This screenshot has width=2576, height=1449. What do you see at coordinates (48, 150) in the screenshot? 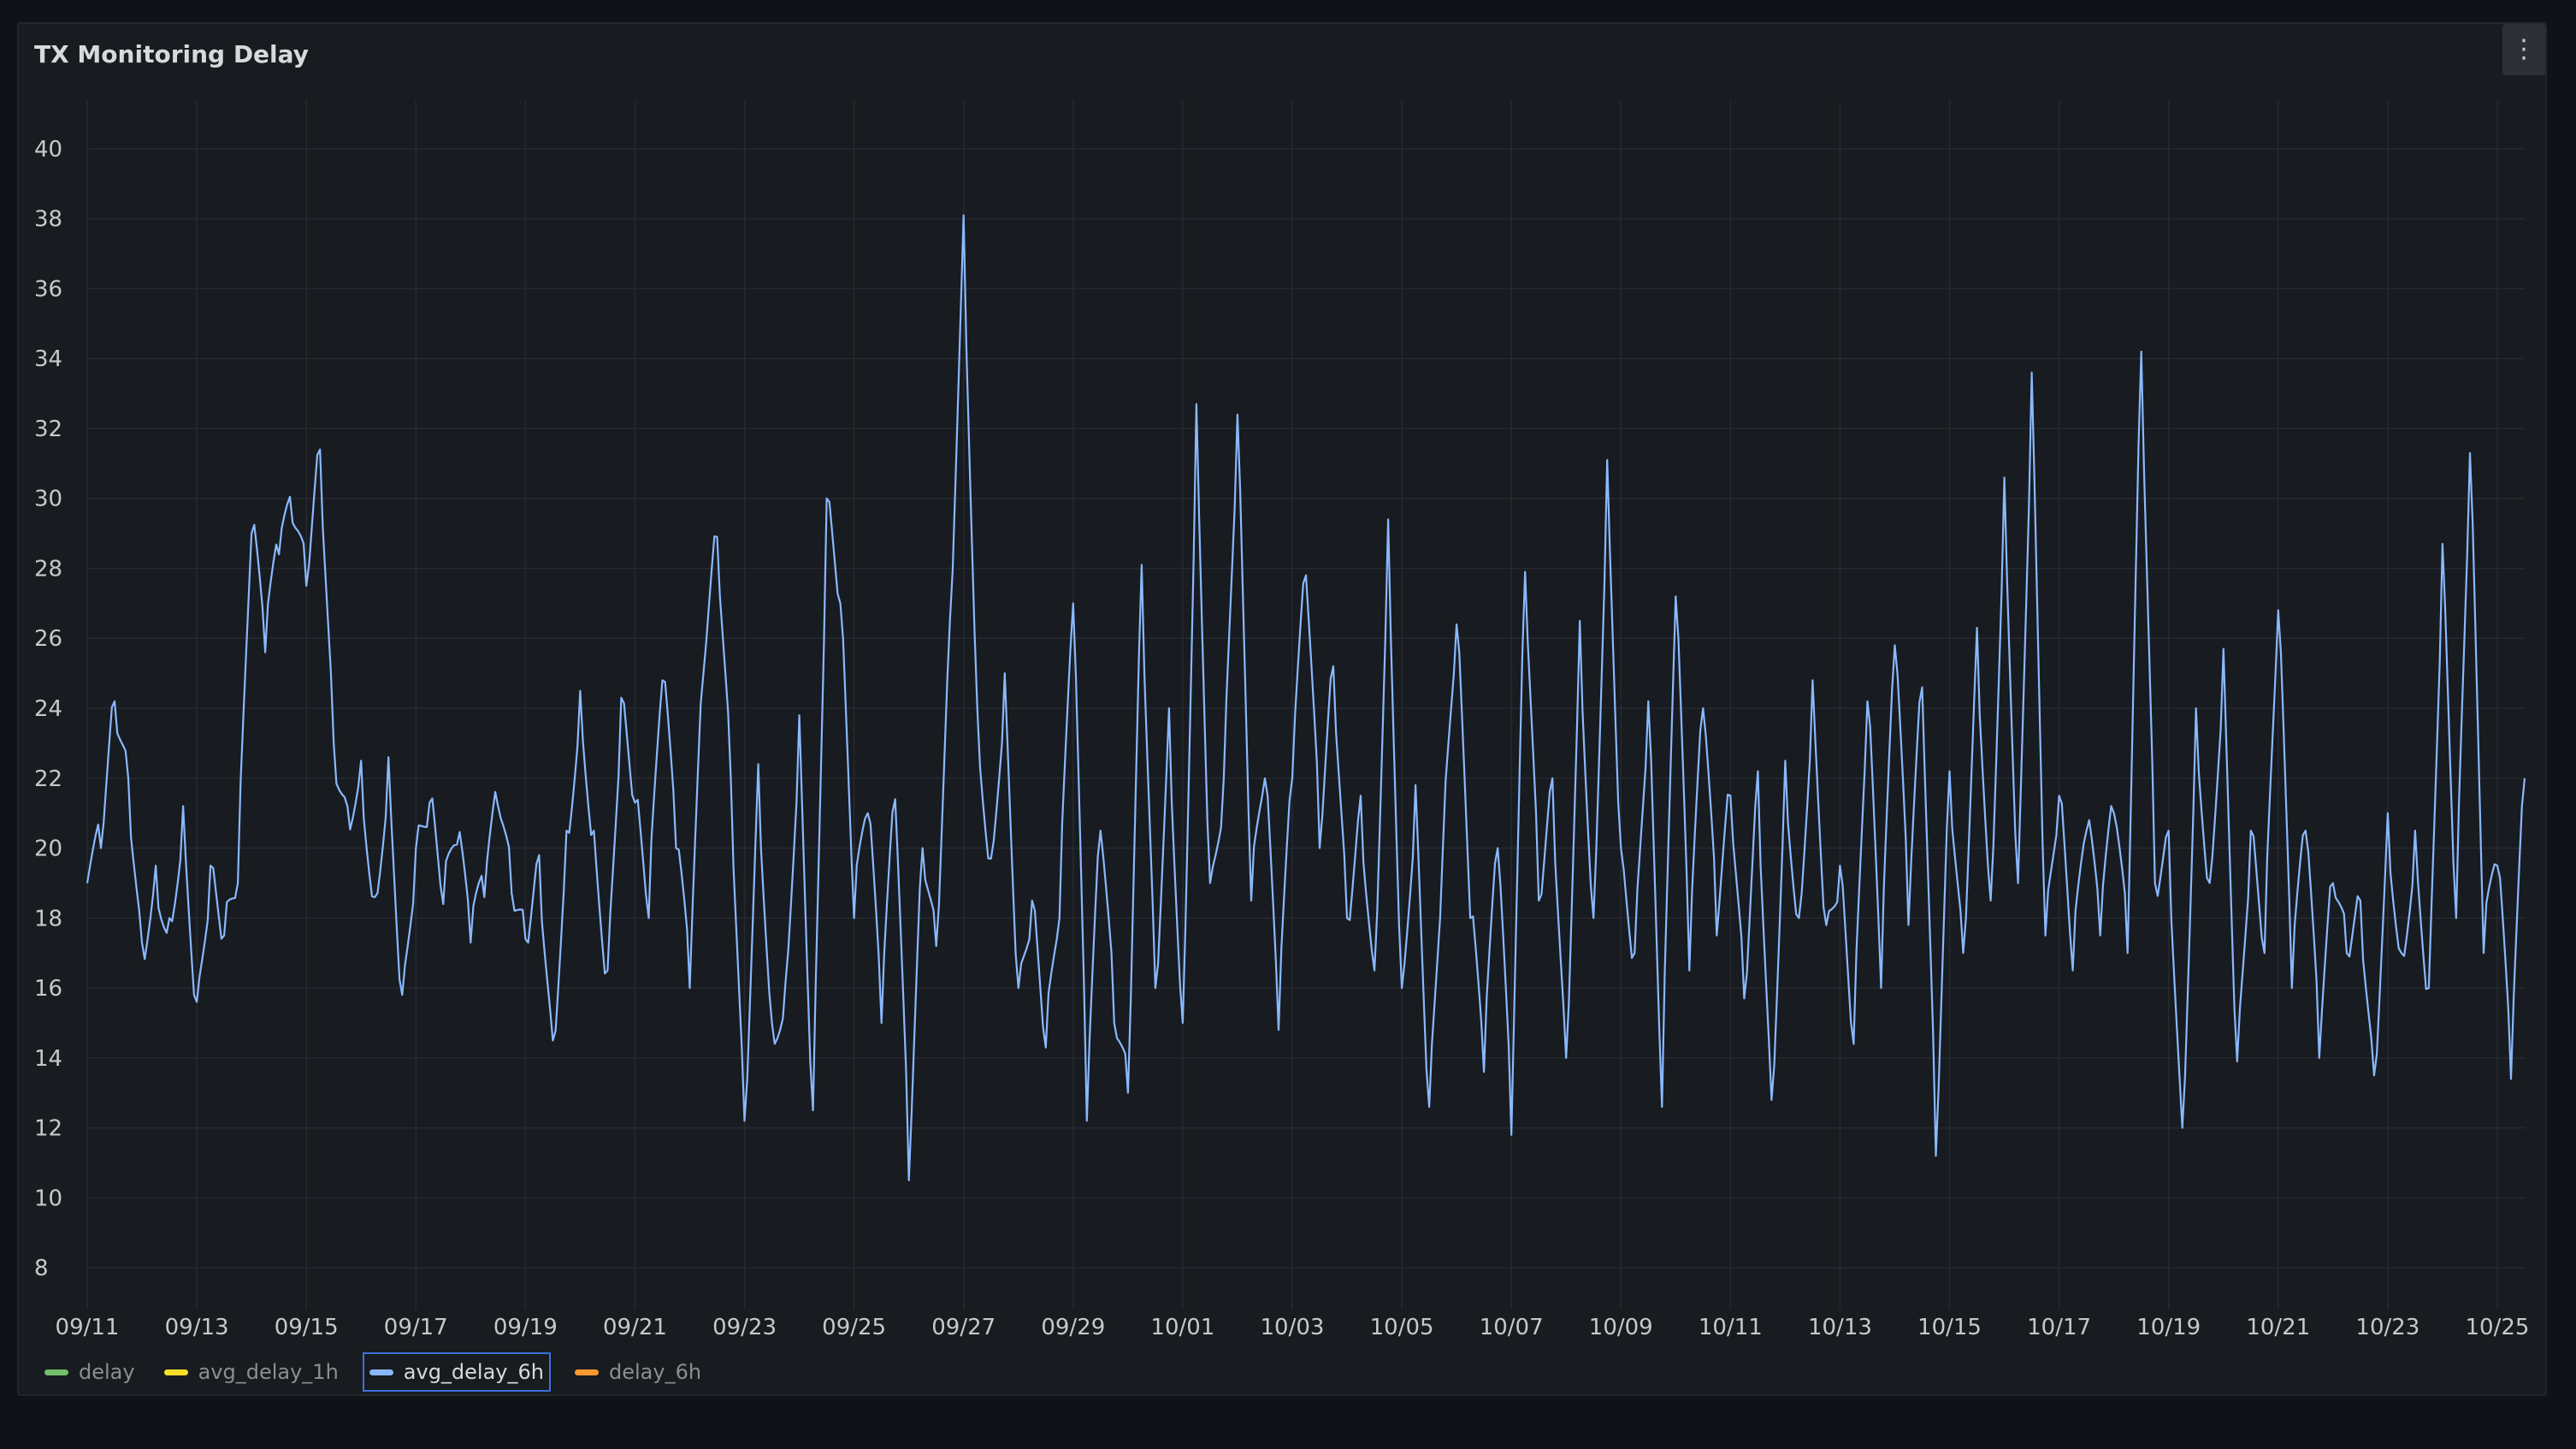
I see `y-tick-label: 40` at bounding box center [48, 150].